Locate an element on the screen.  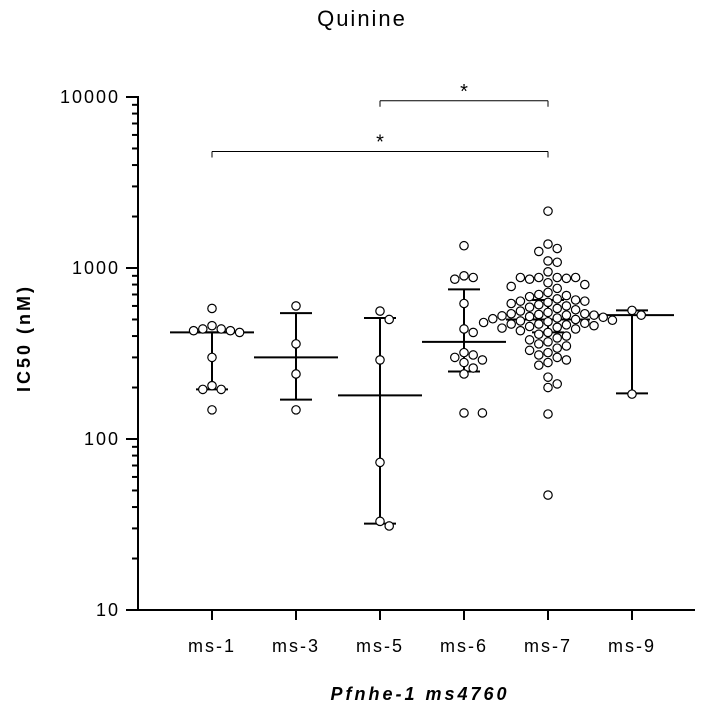
significance-star: * is located at coordinates (464, 92).